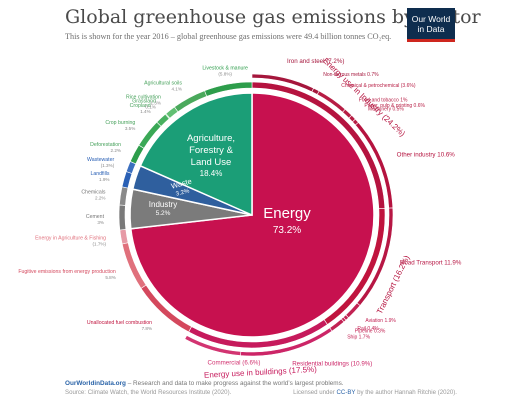 This screenshot has width=505, height=416. I want to click on inner-slice-agriculture-forestry-land-use, so click(196, 154).